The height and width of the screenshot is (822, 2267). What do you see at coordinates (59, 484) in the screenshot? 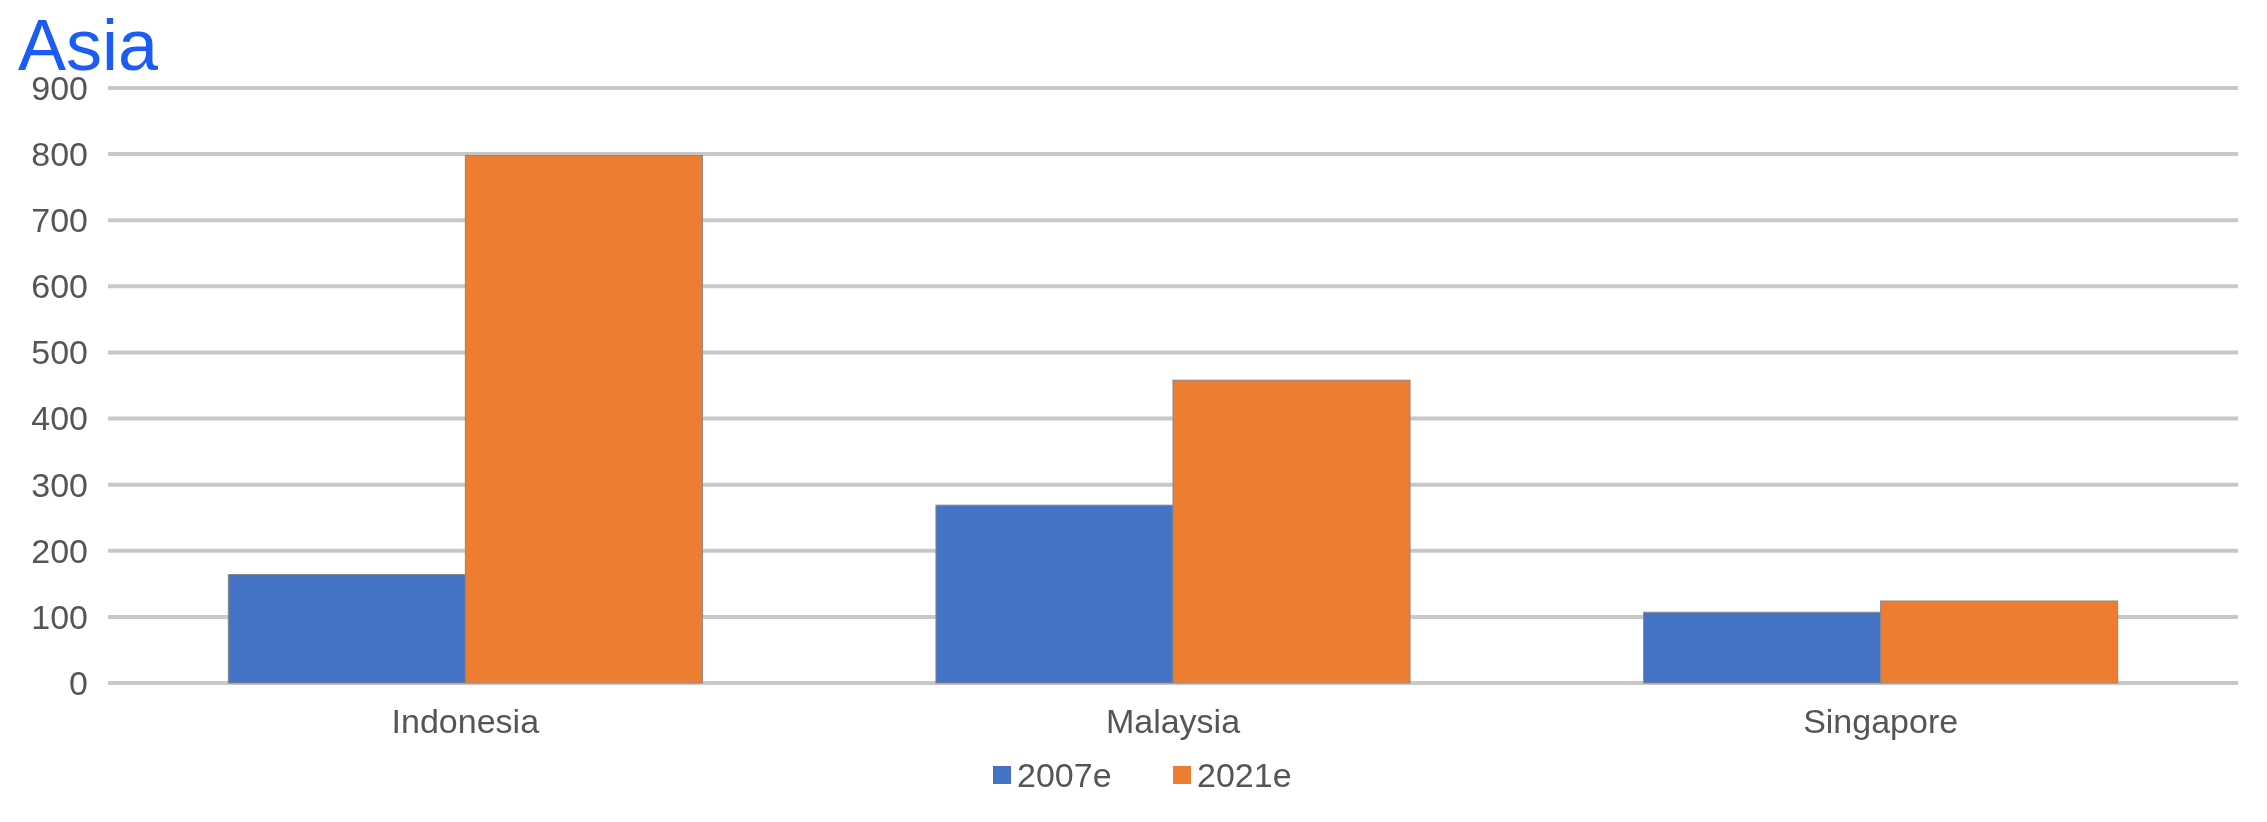
I see `y-tick-label: 300` at bounding box center [59, 484].